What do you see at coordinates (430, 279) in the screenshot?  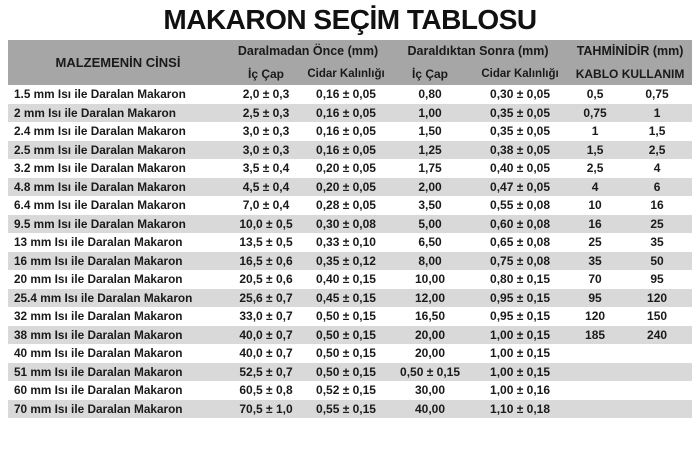 I see `ic-cap-sonra-cell: 10,00` at bounding box center [430, 279].